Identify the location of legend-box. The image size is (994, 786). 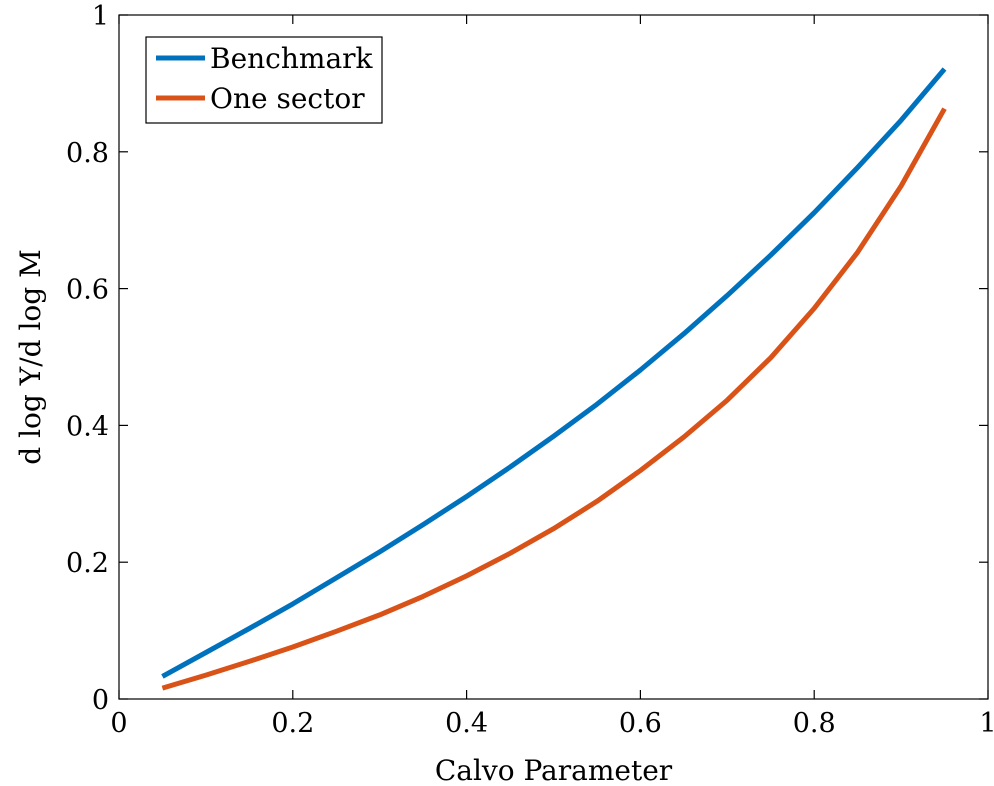
(264, 80).